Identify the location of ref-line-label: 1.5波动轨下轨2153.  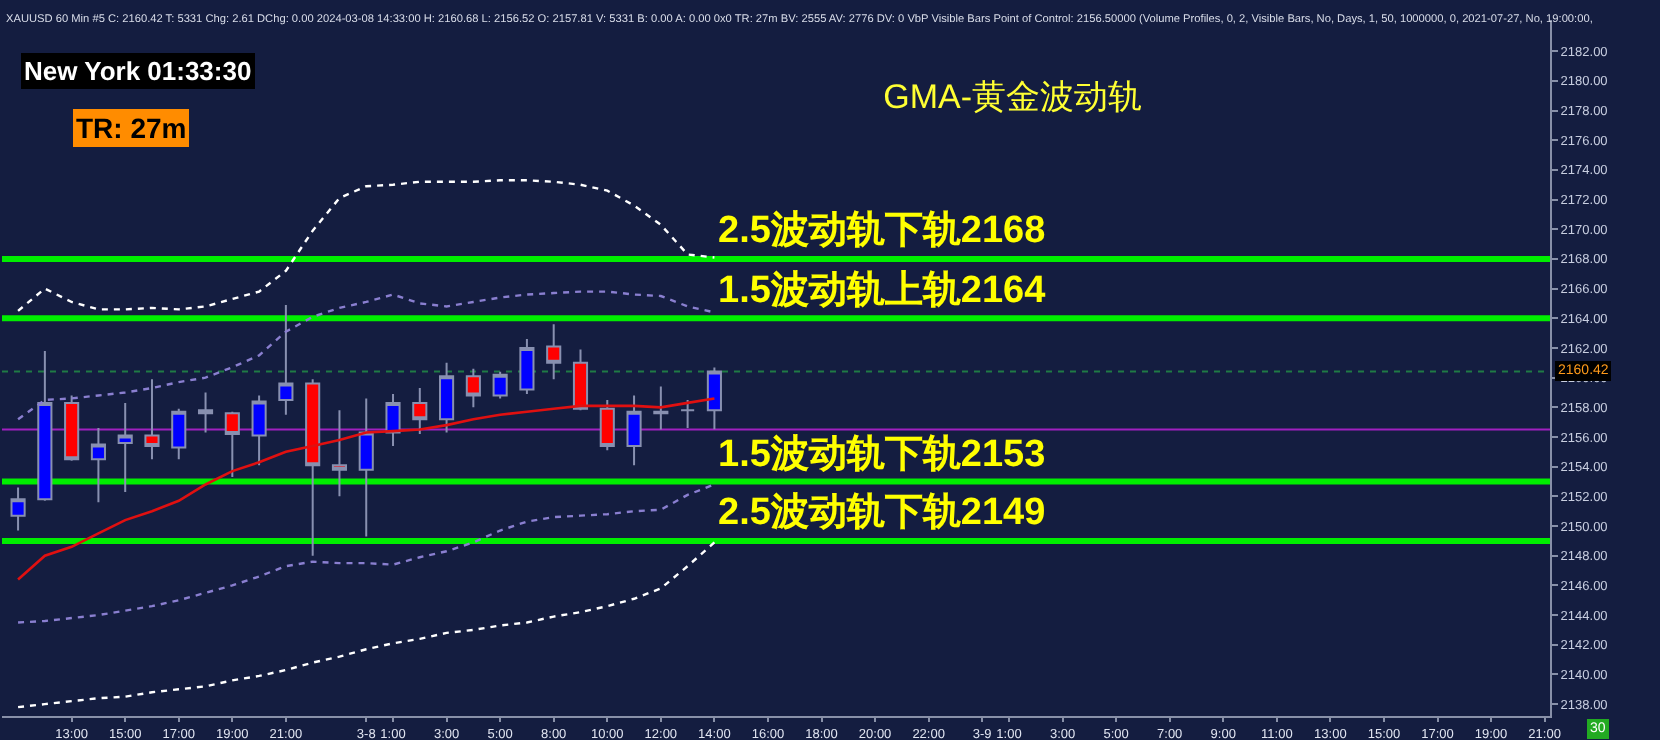
(882, 454).